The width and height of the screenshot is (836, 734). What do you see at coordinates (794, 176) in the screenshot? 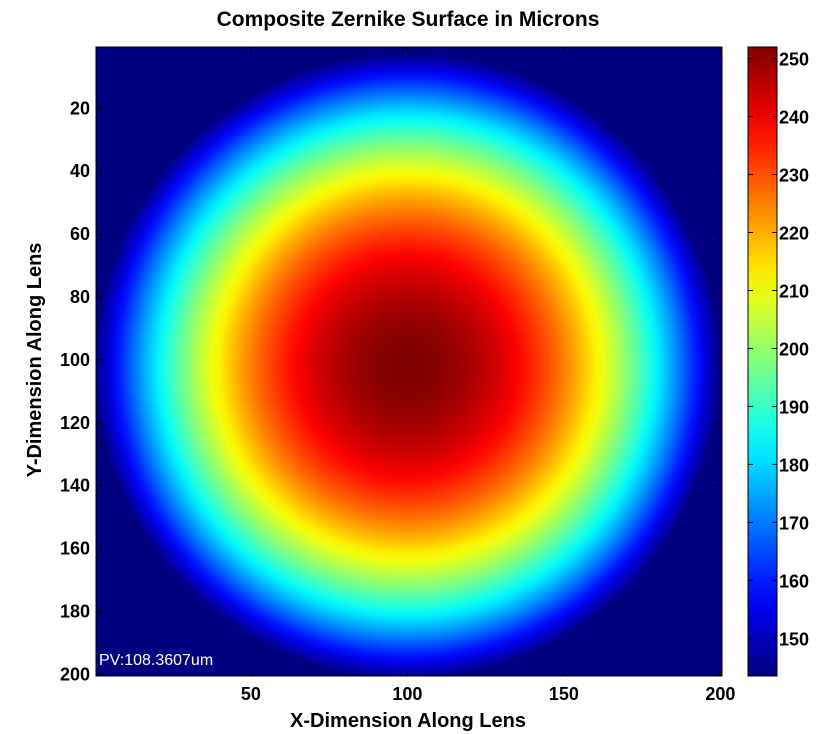
I see `colorbar-tick-label: 230` at bounding box center [794, 176].